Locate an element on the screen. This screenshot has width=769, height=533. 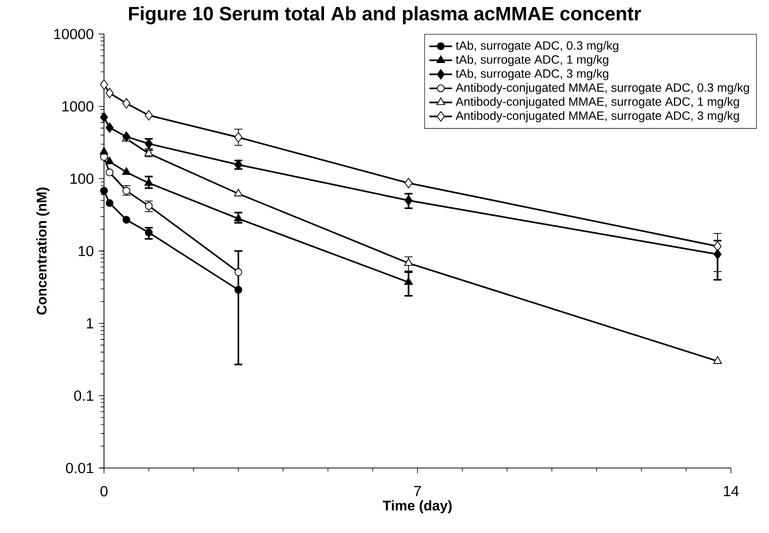
y-tick-label: 1000 is located at coordinates (78, 106).